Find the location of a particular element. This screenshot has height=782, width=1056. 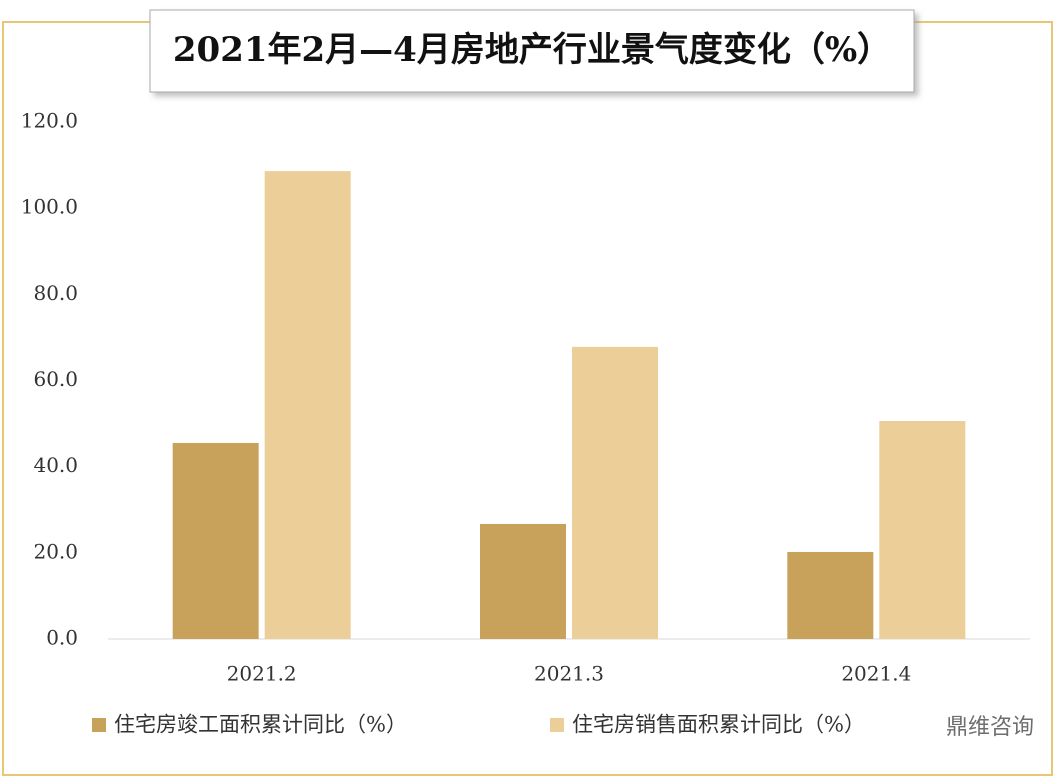

title-box is located at coordinates (532, 51).